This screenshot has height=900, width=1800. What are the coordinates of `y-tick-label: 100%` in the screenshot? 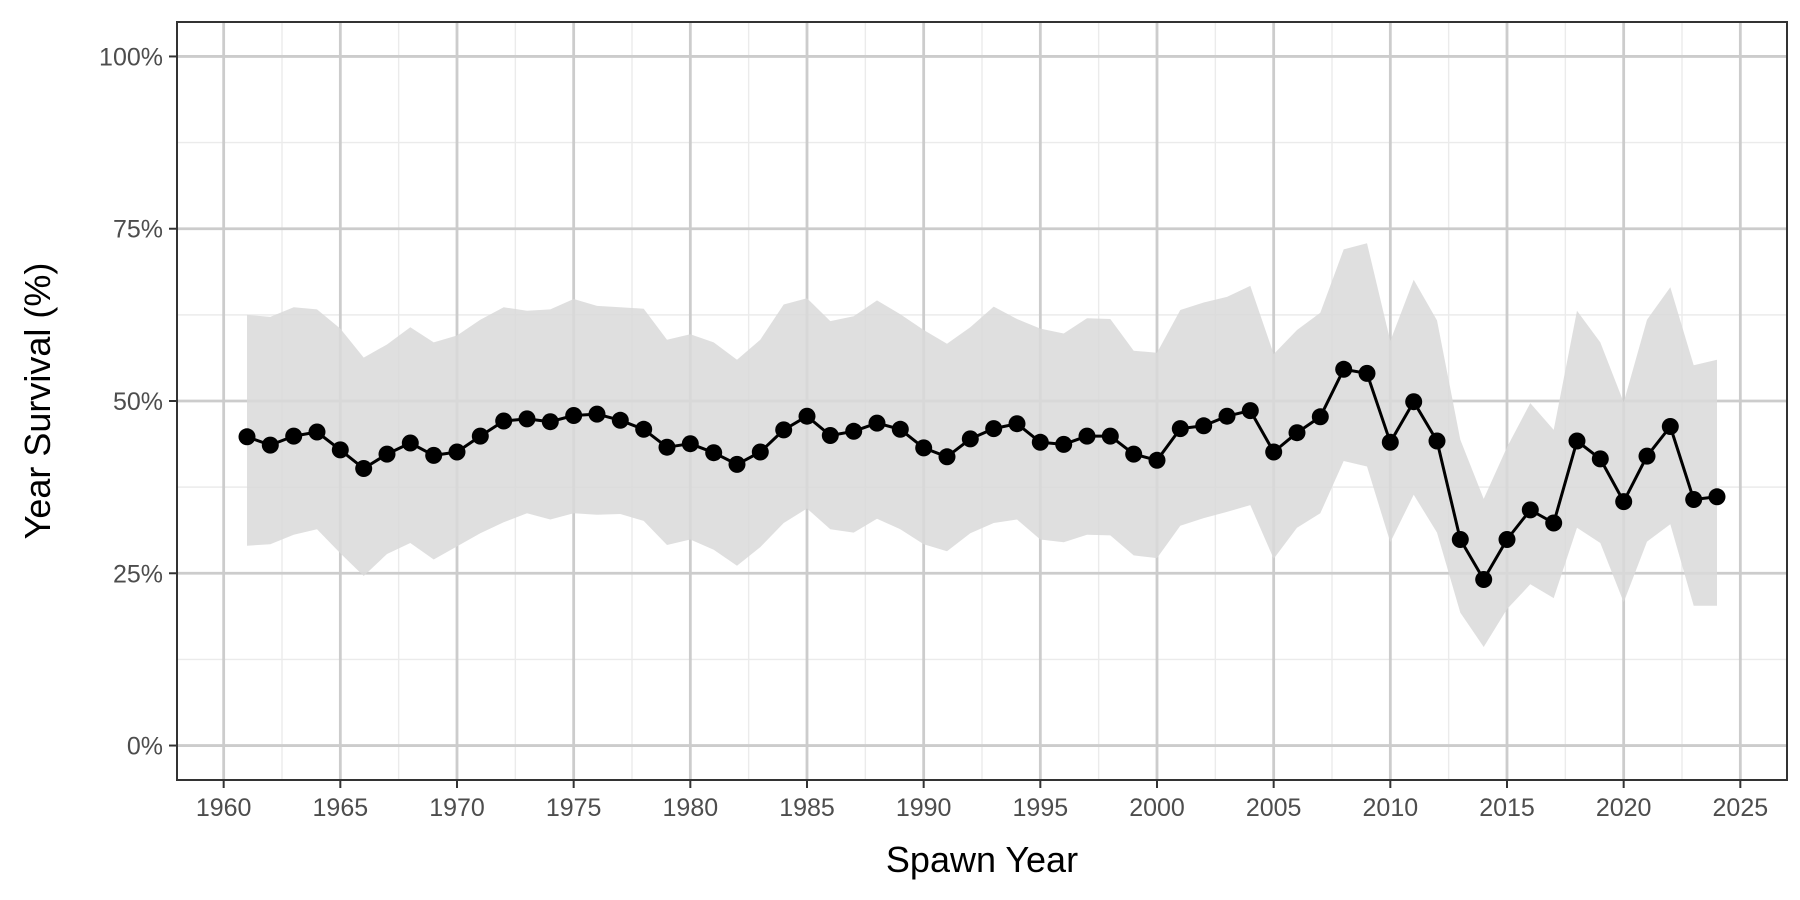 It's located at (131, 57).